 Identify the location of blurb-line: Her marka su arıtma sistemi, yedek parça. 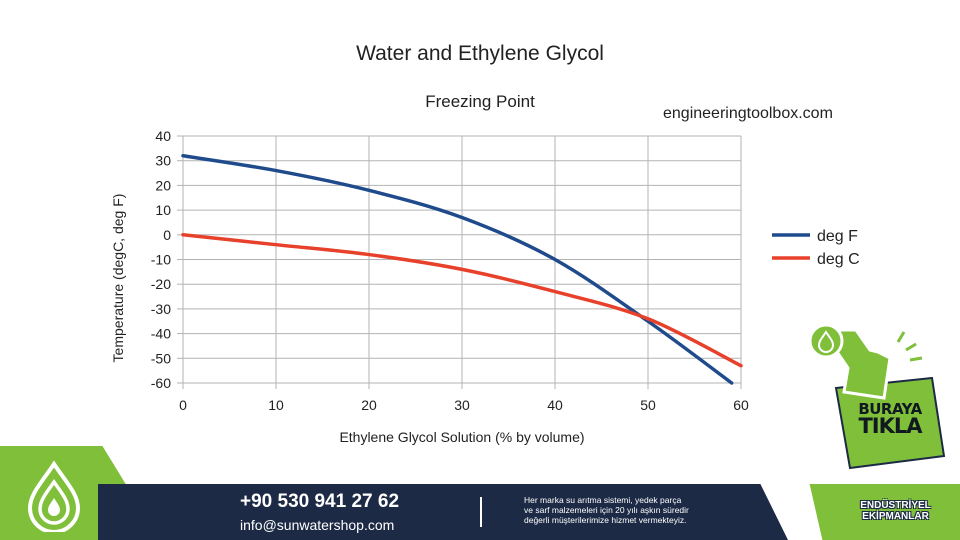
(603, 500).